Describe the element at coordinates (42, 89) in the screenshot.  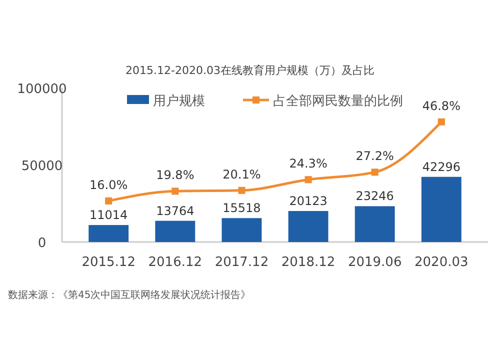
I see `y-tick-label: 100000` at that location.